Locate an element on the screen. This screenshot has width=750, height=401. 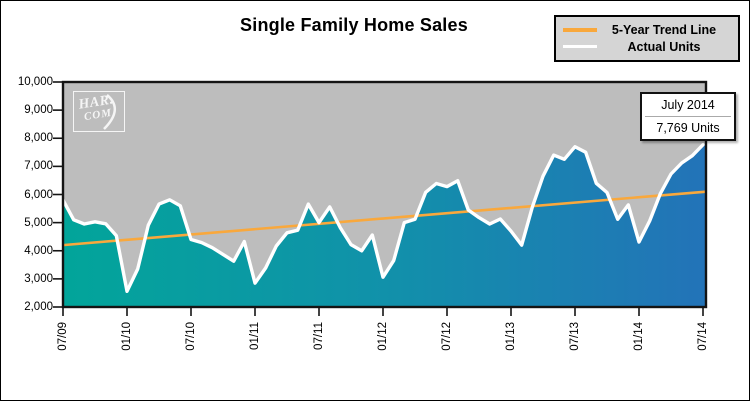
legend-item-trend-line: 5-Year Trend Line is located at coordinates (647, 29).